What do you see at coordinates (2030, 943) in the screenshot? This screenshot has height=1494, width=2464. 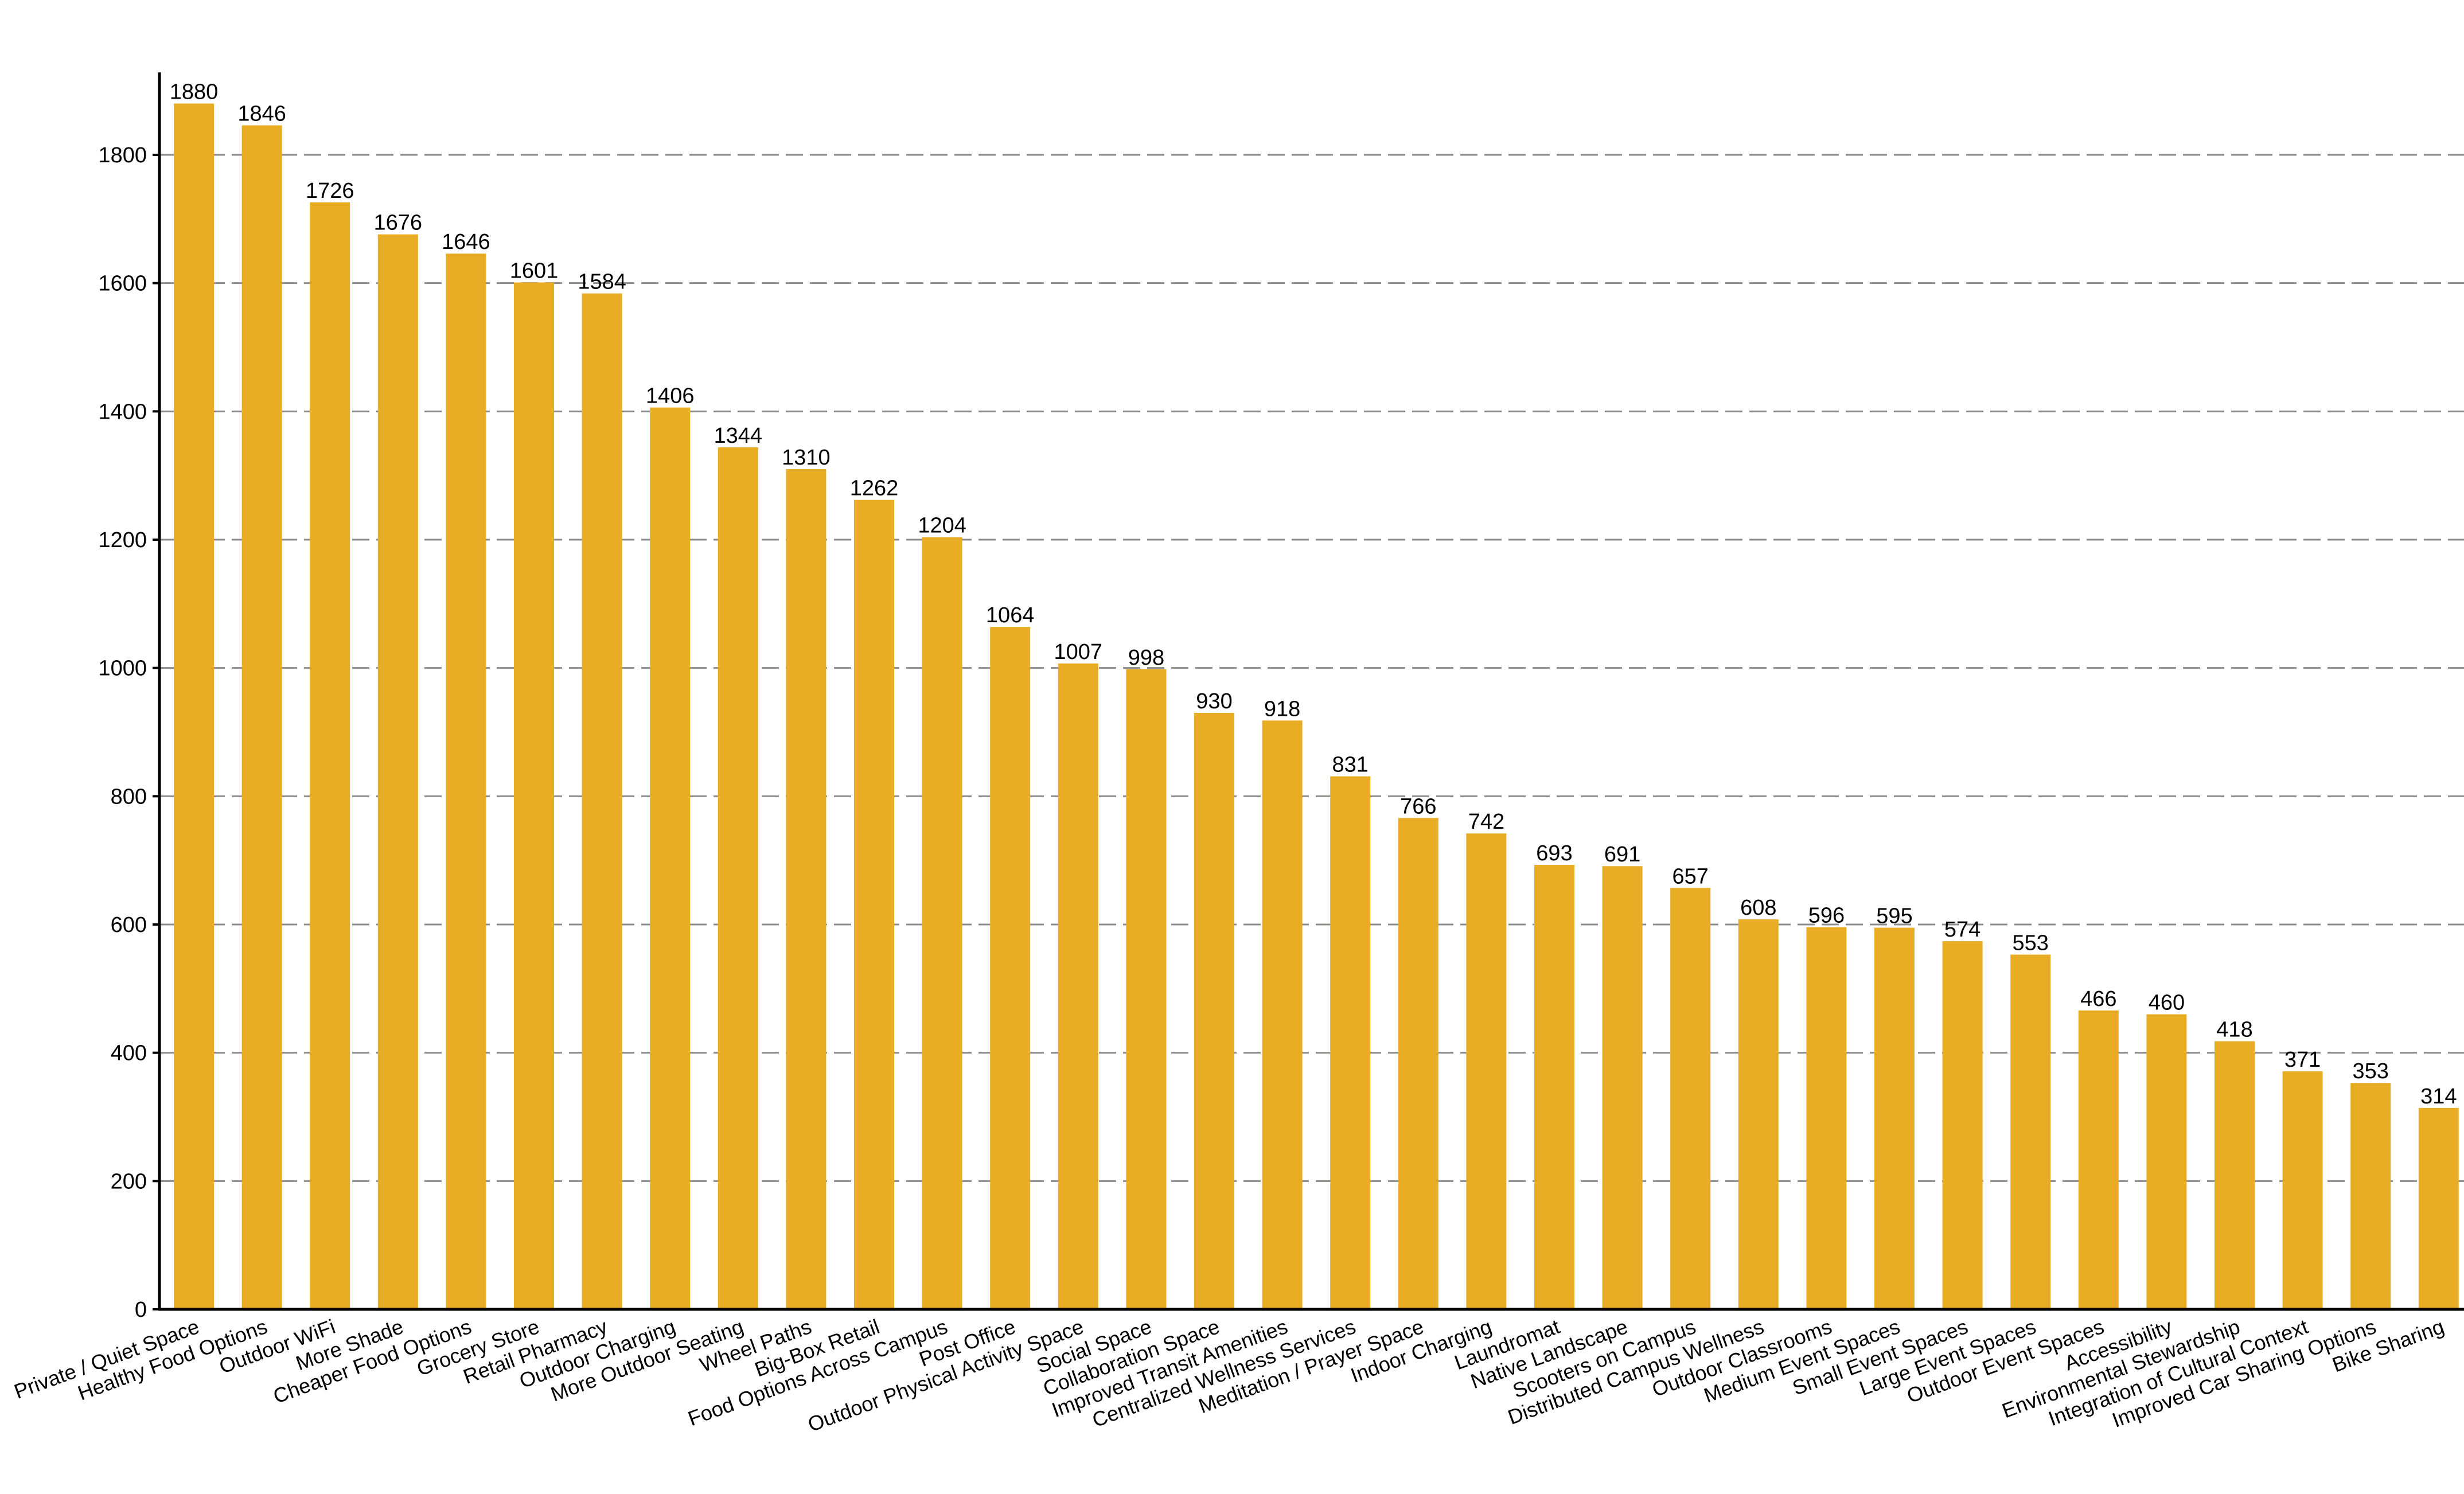 I see `data-label: 553` at bounding box center [2030, 943].